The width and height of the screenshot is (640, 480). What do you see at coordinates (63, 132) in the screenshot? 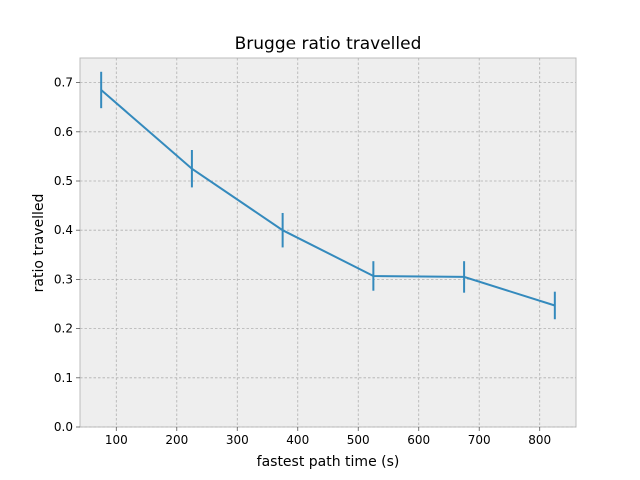
I see `y-tick-label: 0.6` at bounding box center [63, 132].